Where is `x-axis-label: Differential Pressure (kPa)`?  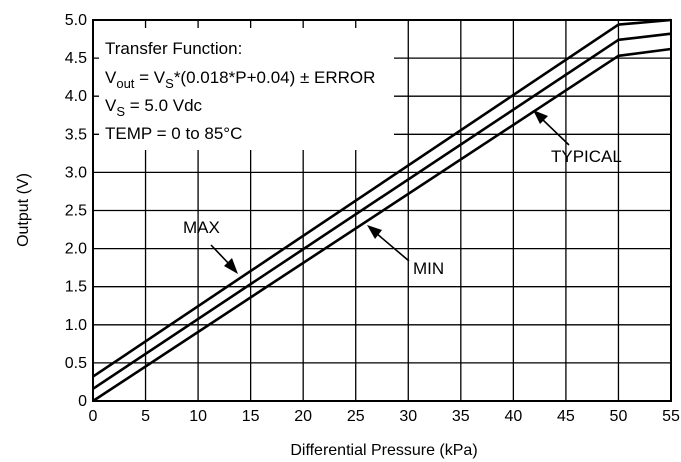 x-axis-label: Differential Pressure (kPa) is located at coordinates (383, 450).